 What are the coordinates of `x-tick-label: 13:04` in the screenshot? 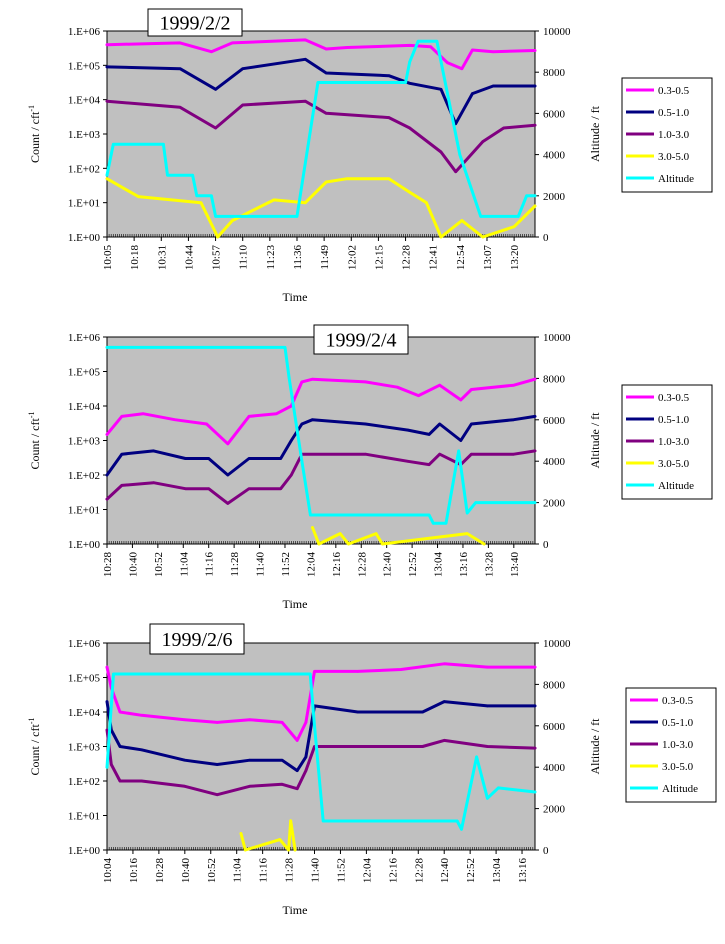 It's located at (497, 871).